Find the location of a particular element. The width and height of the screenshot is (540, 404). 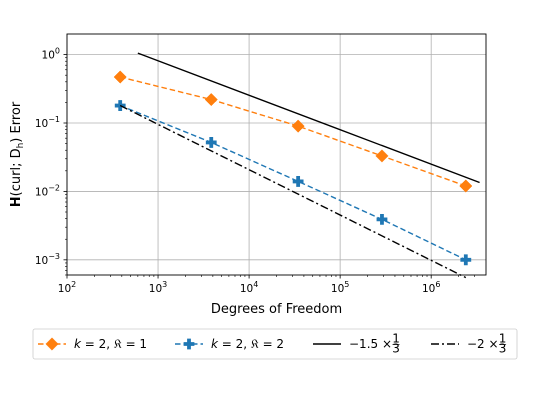

x-axis-label: Degrees of Freedom is located at coordinates (276, 309).